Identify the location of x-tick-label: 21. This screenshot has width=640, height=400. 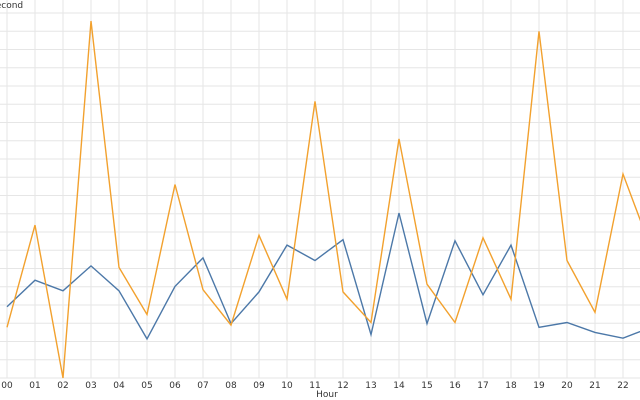
(594, 386).